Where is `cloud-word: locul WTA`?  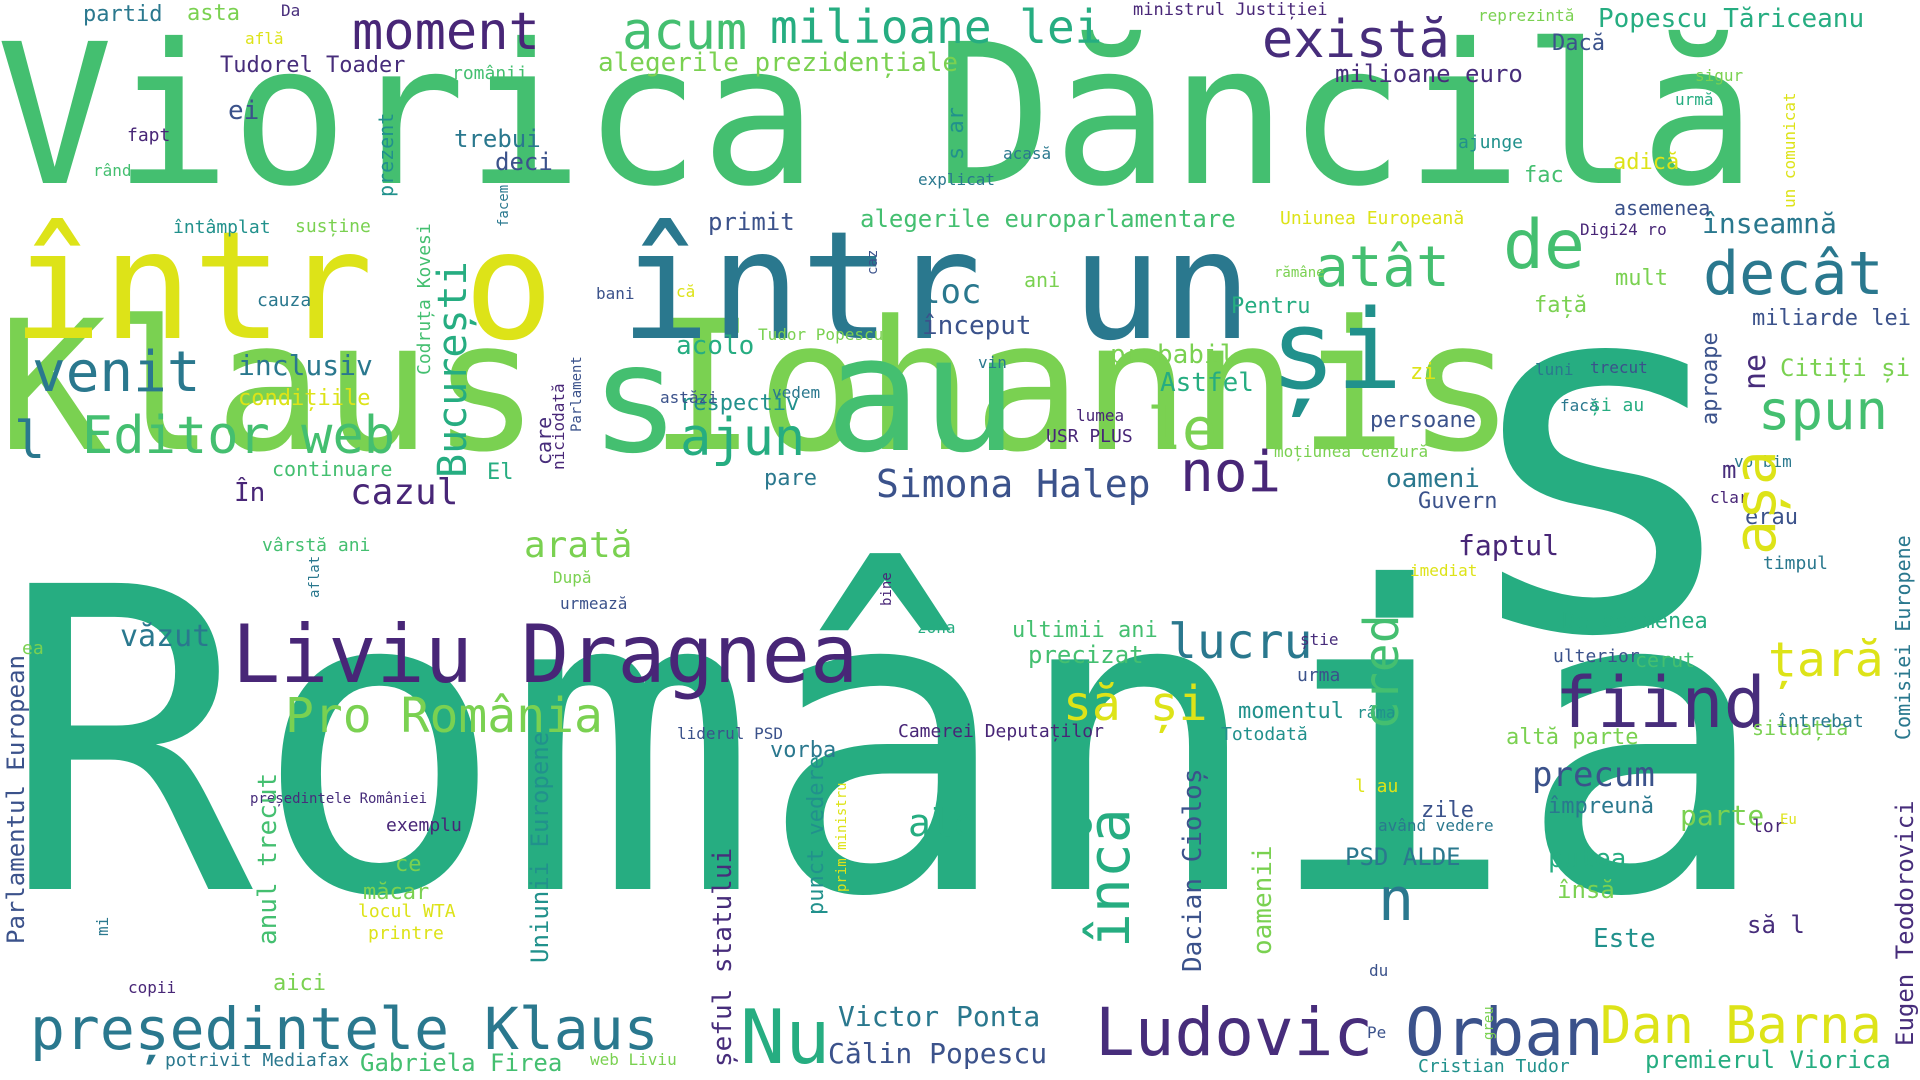 cloud-word: locul WTA is located at coordinates (407, 911).